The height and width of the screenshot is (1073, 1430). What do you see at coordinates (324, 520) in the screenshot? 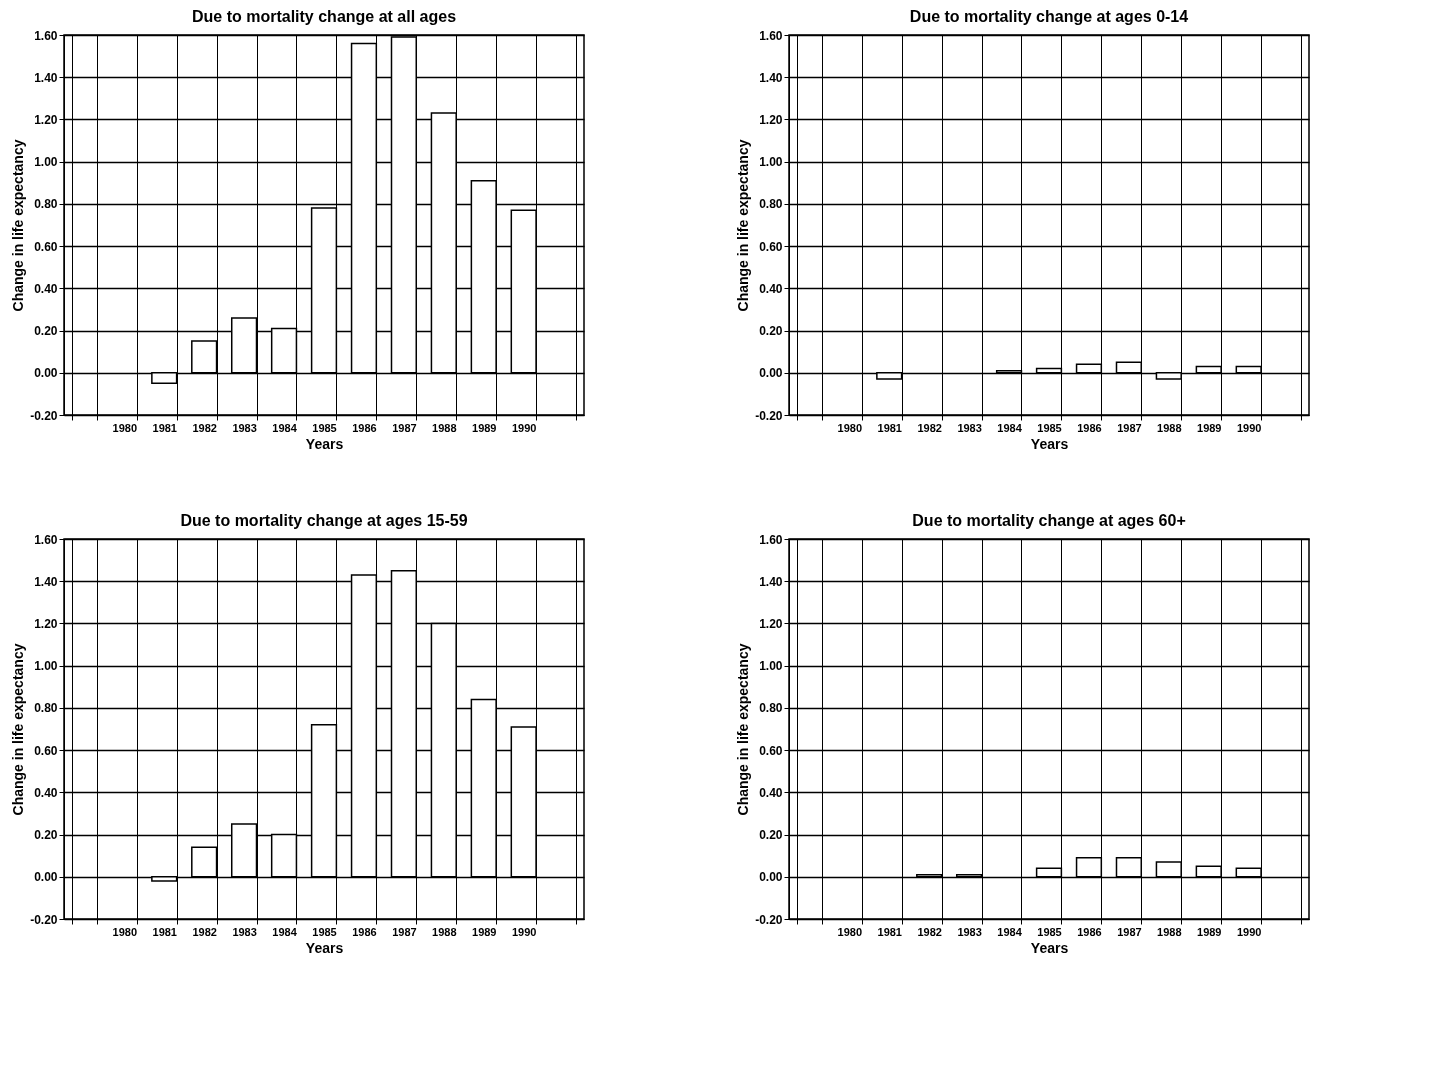
I see `chart-title: Due to mortality change at ages 15-59` at bounding box center [324, 520].